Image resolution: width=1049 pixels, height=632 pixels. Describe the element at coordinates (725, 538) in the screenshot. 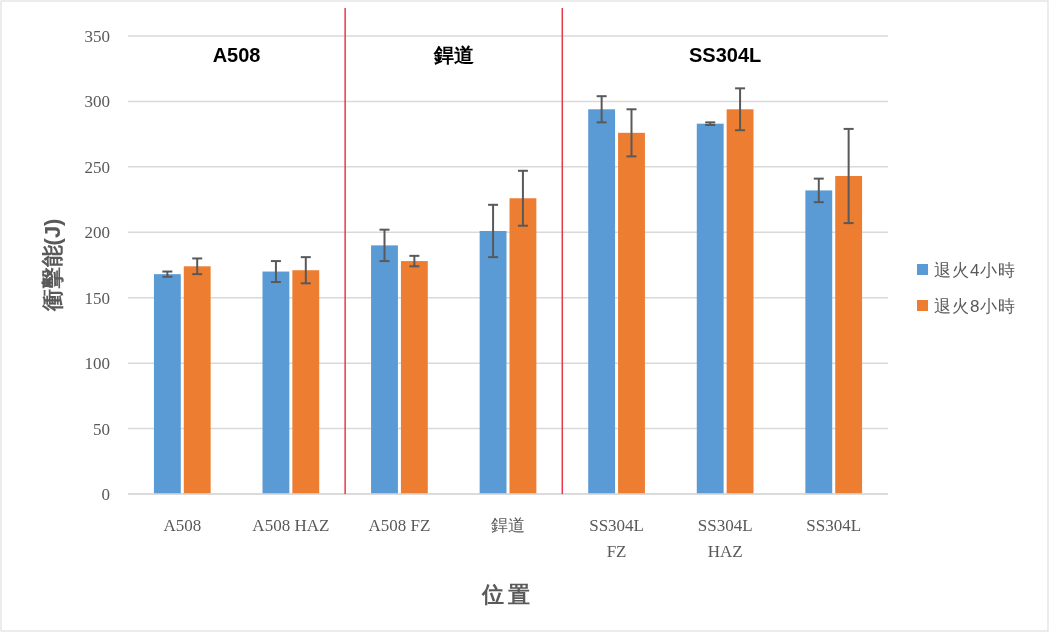

I see `x-tick-label: SS304L HAZ` at that location.